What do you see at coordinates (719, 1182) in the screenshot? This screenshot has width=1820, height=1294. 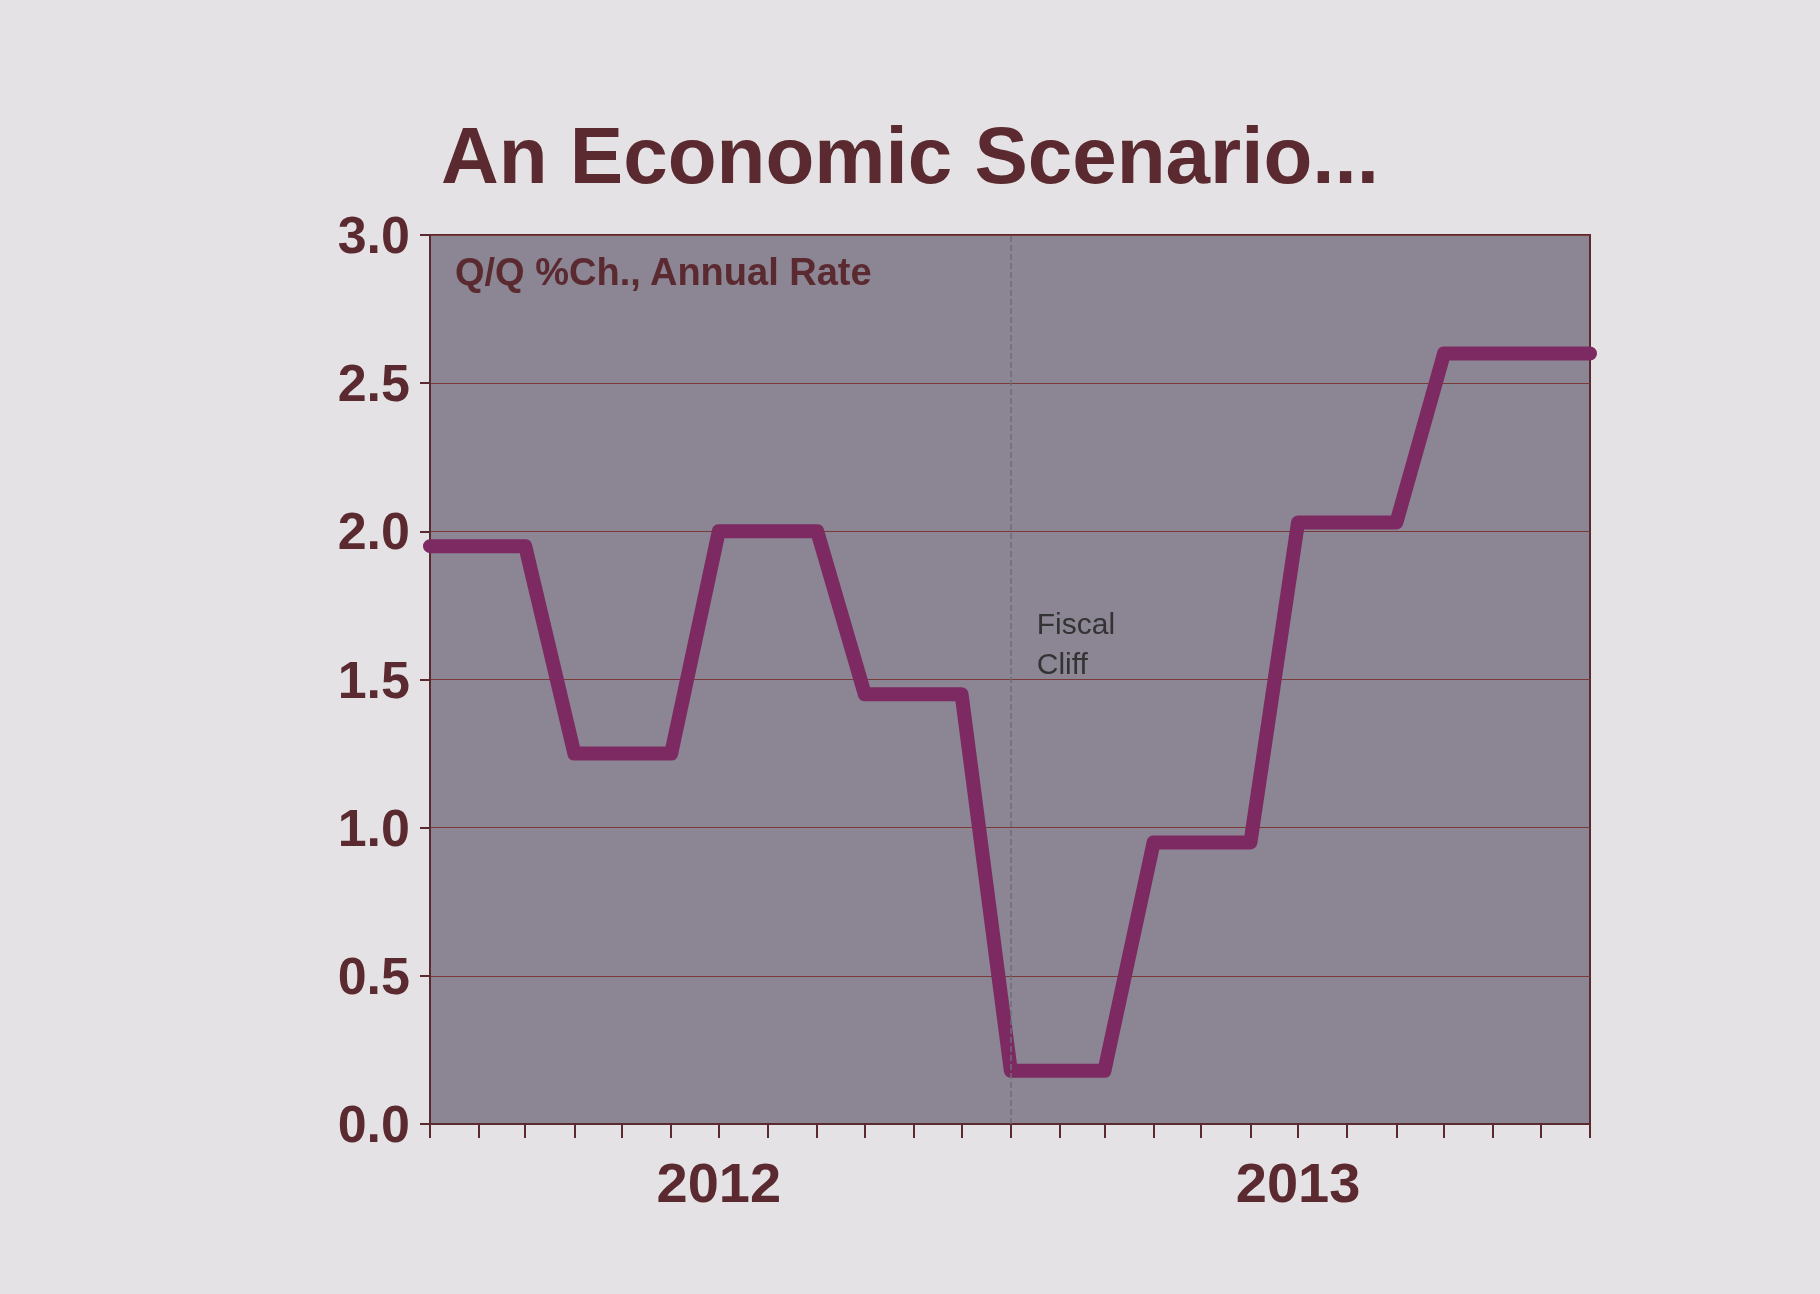 I see `x-tick-label: 2012` at bounding box center [719, 1182].